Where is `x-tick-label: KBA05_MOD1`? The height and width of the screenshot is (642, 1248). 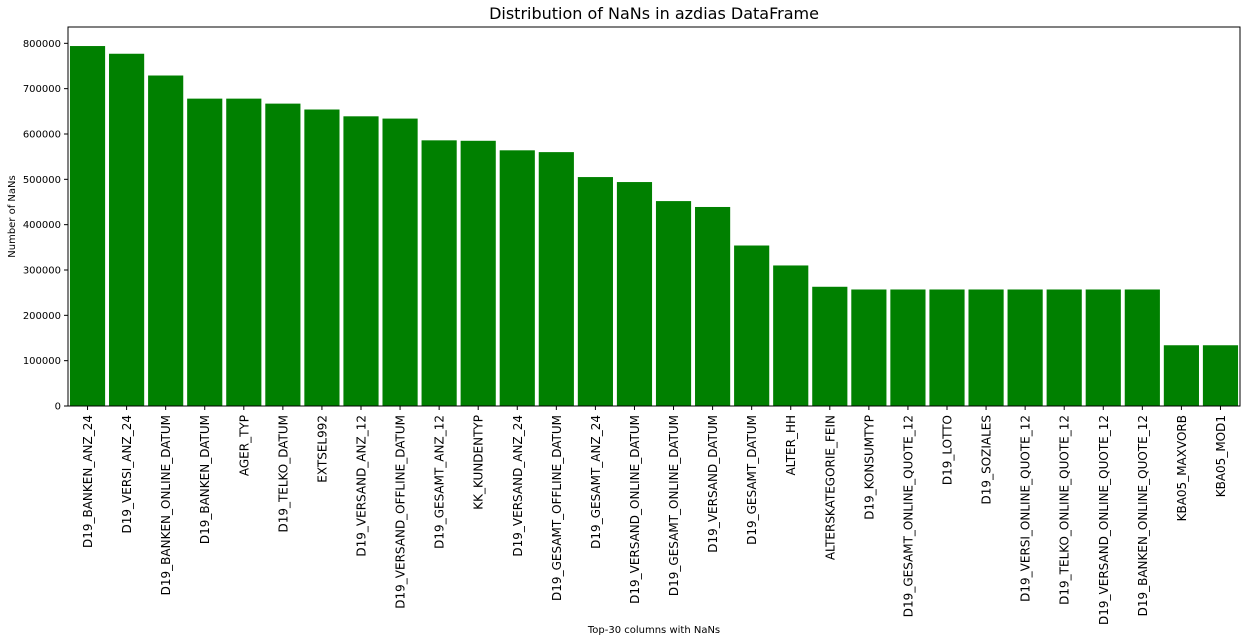 x-tick-label: KBA05_MOD1 is located at coordinates (1221, 456).